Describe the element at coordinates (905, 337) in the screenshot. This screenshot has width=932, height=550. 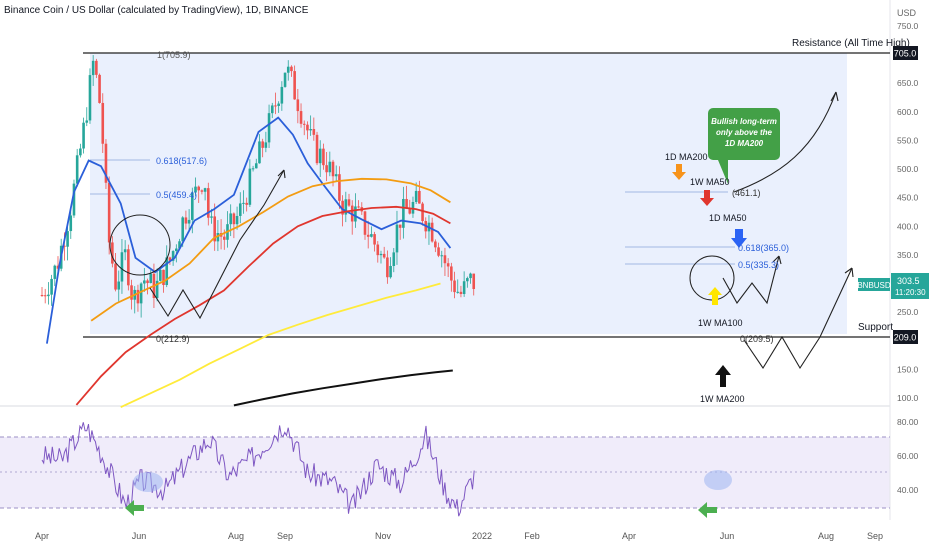
I see `support-badge: 209.0` at that location.